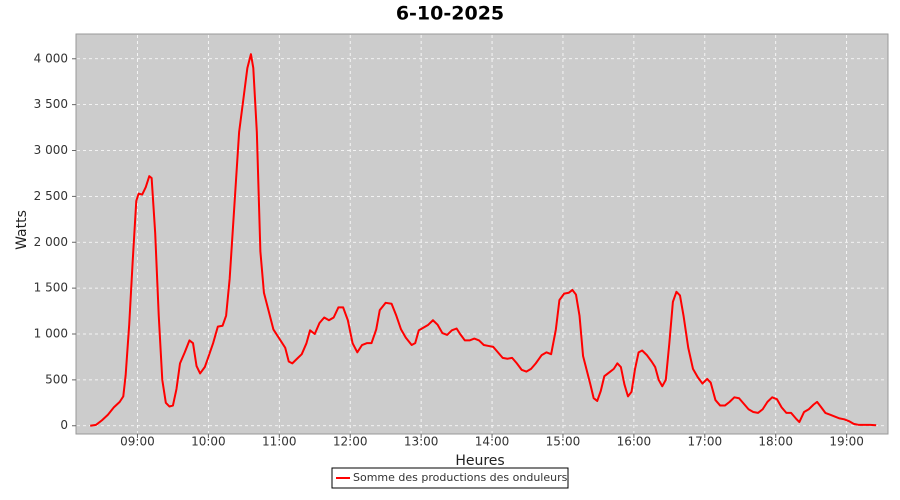 This screenshot has width=900, height=500. Describe the element at coordinates (460, 477) in the screenshot. I see `legend-label: Somme des productions des onduleurs` at that location.